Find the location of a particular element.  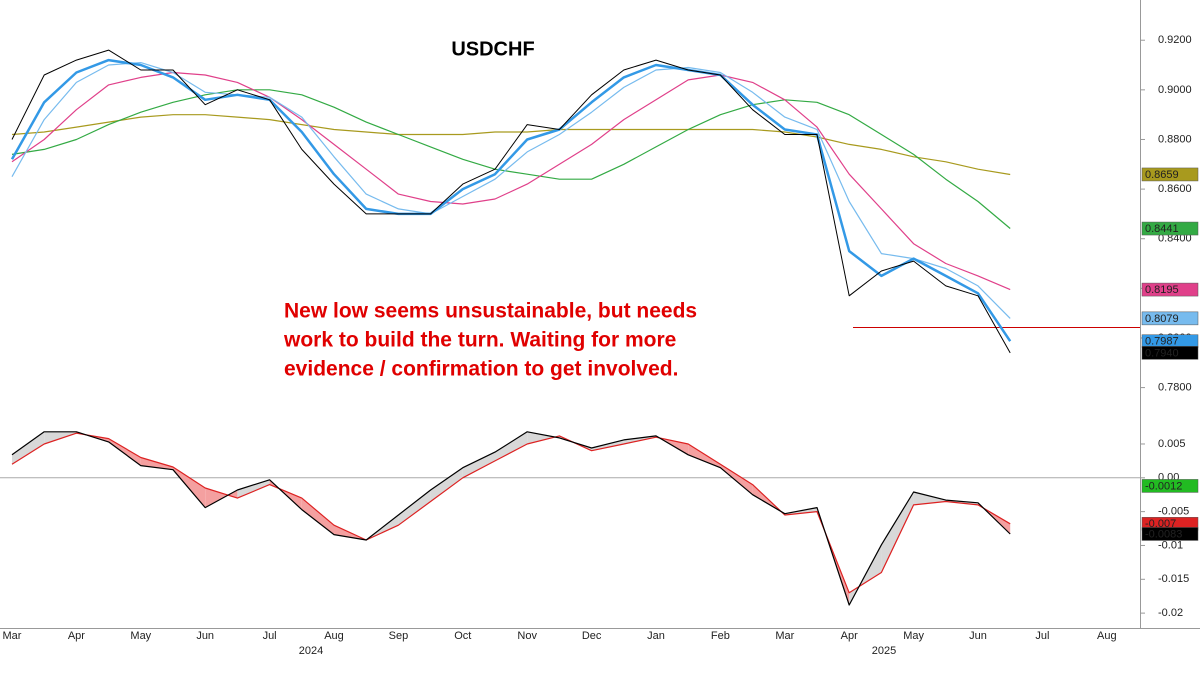

end-label: 0.8441 is located at coordinates (1162, 229).